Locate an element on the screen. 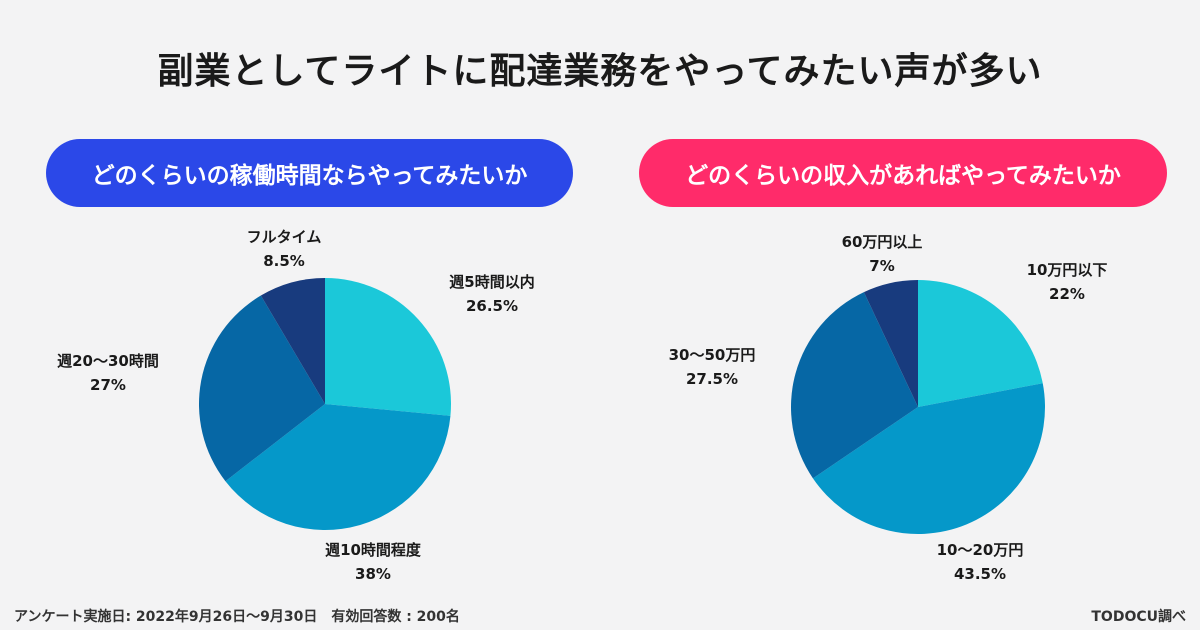  pie-chart-income is located at coordinates (918, 407).